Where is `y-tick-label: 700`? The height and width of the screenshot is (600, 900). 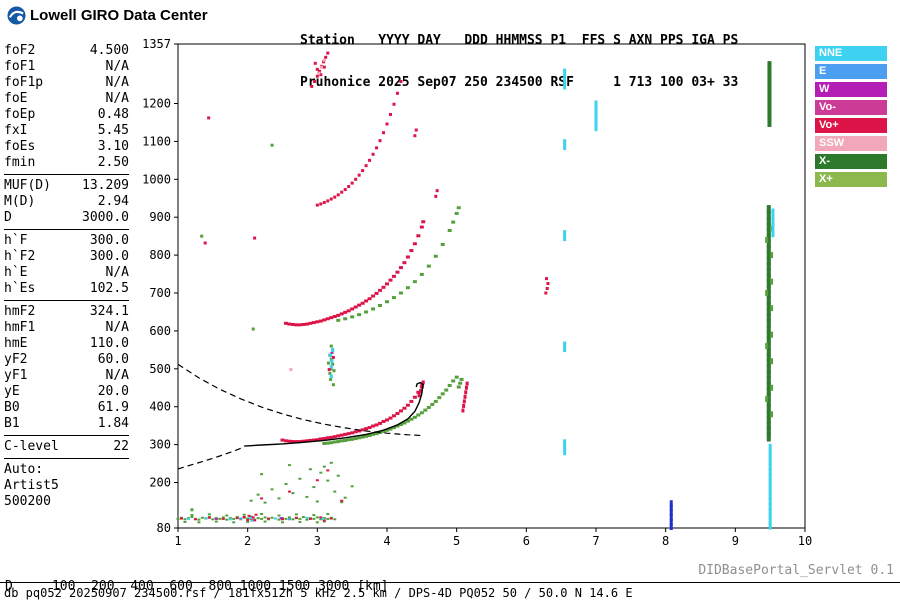
y-tick-label: 700 is located at coordinates (160, 293).